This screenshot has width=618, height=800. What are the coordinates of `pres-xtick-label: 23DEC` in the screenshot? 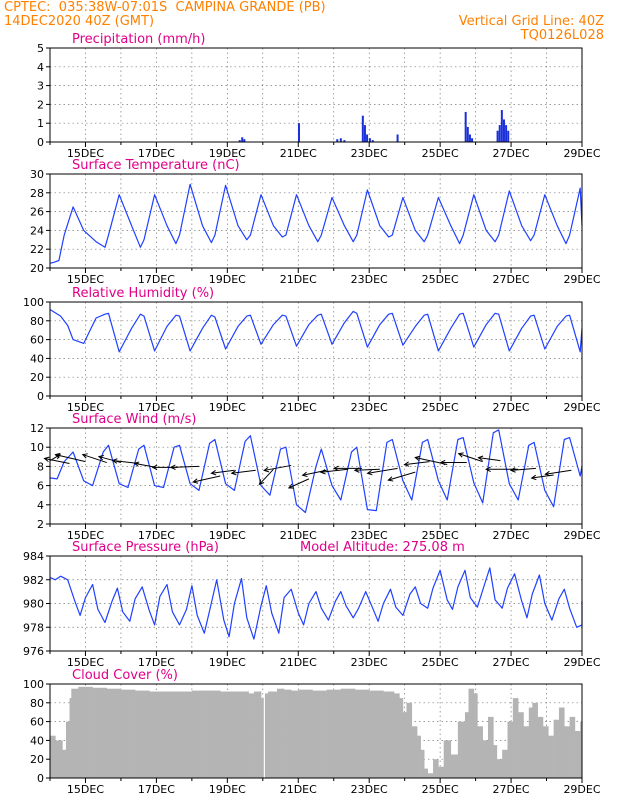 It's located at (369, 662).